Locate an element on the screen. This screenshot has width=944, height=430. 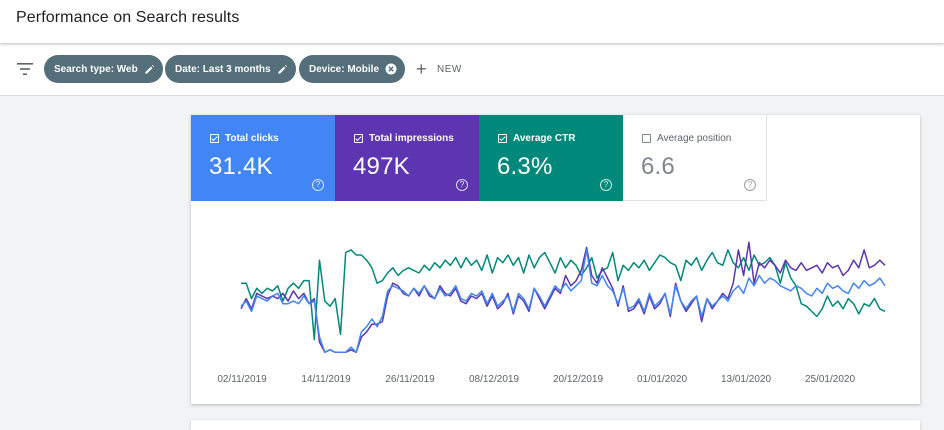
metric-header: Average position is located at coordinates (686, 138).